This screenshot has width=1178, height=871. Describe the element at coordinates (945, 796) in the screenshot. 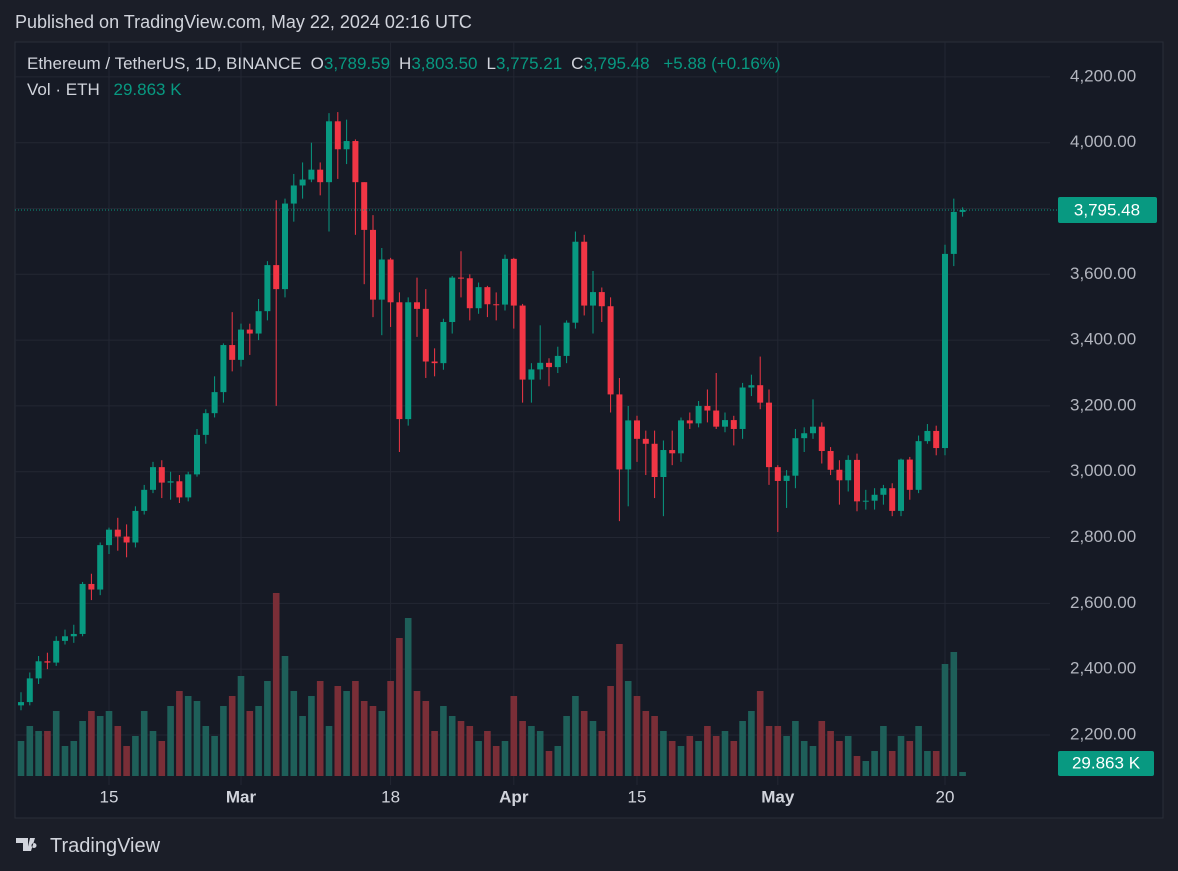

I see `x-tick-label: 20` at that location.